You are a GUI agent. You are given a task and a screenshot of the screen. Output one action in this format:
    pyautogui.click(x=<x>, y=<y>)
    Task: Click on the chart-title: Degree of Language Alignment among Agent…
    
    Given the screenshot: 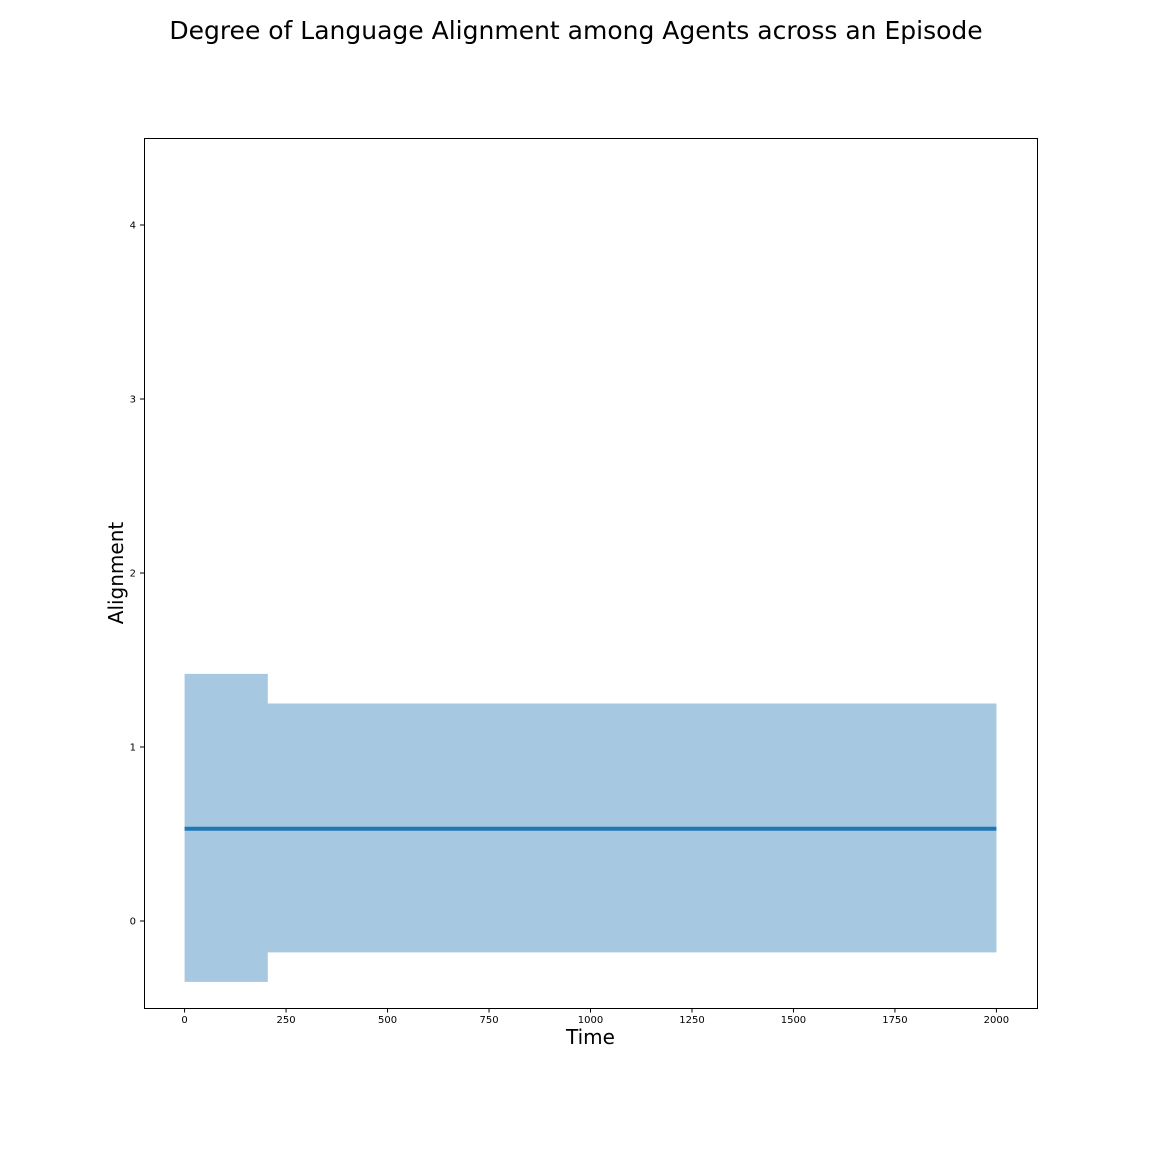 What is the action you would take?
    pyautogui.click(x=576, y=30)
    